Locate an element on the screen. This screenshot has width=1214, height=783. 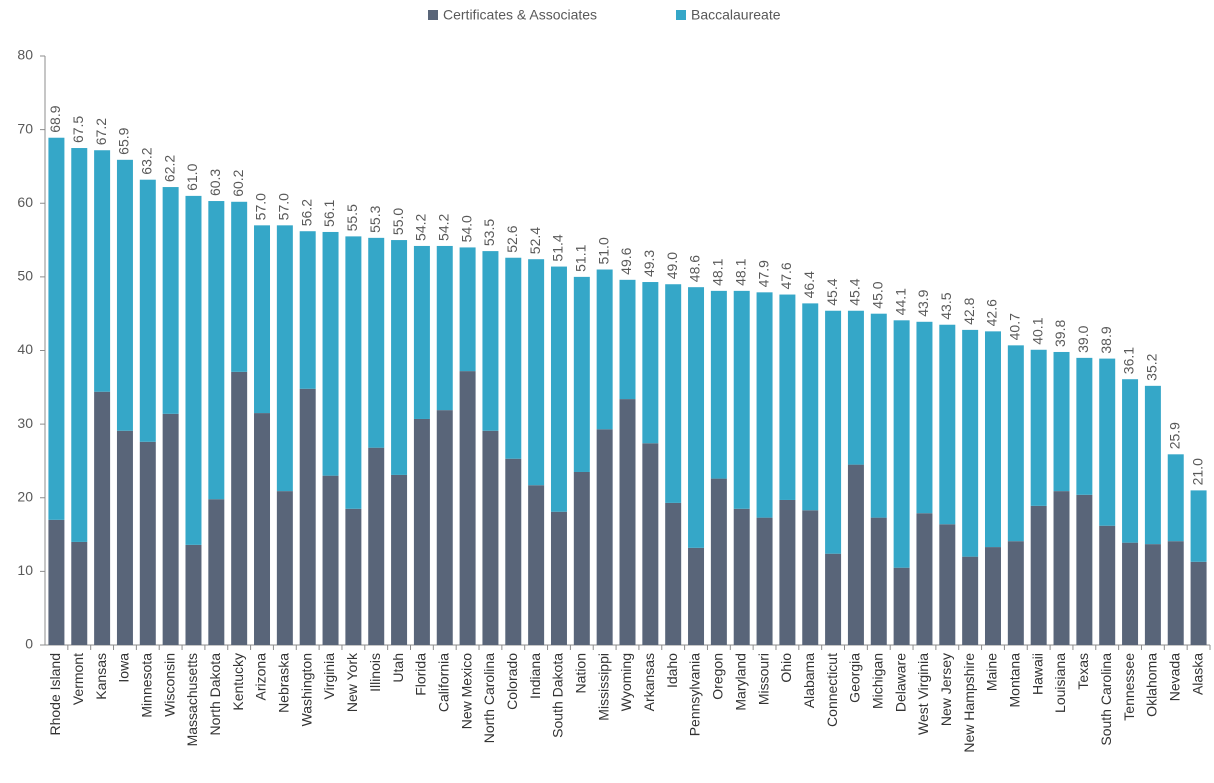
x-tick-label: North Carolina is located at coordinates (489, 698).